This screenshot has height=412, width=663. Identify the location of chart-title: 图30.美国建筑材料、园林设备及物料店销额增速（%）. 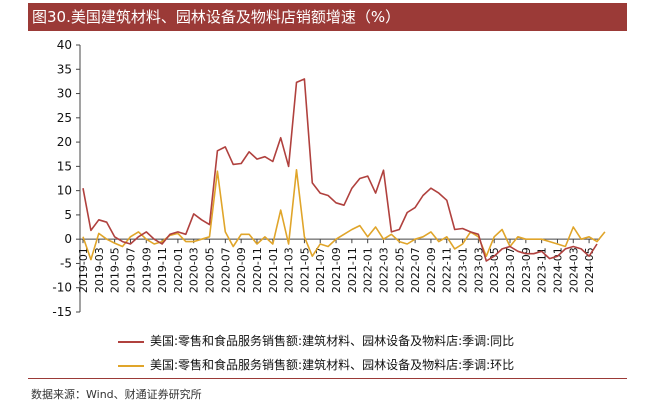
(327, 17).